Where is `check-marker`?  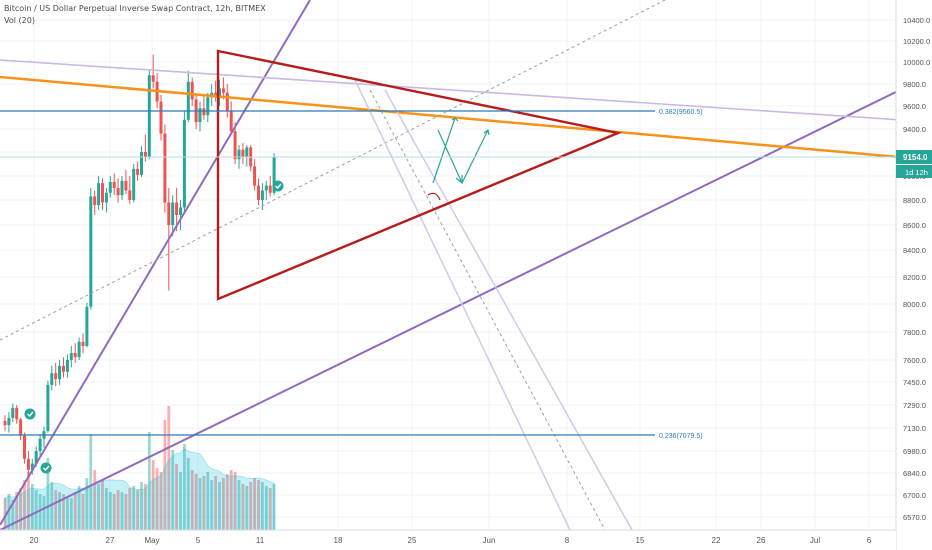 check-marker is located at coordinates (278, 186).